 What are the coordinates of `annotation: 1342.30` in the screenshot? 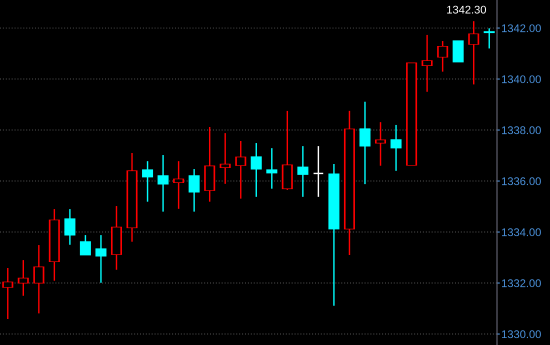 It's located at (466, 10).